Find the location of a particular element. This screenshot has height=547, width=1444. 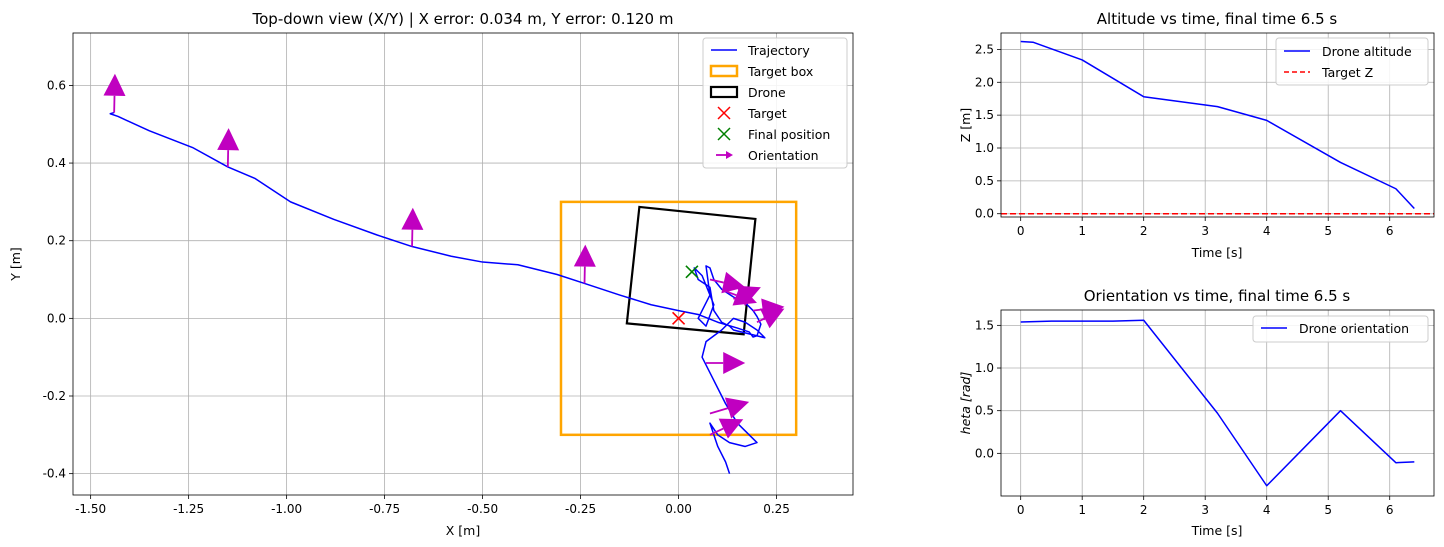

orientation-ytick-label: 1.5 is located at coordinates (984, 325).